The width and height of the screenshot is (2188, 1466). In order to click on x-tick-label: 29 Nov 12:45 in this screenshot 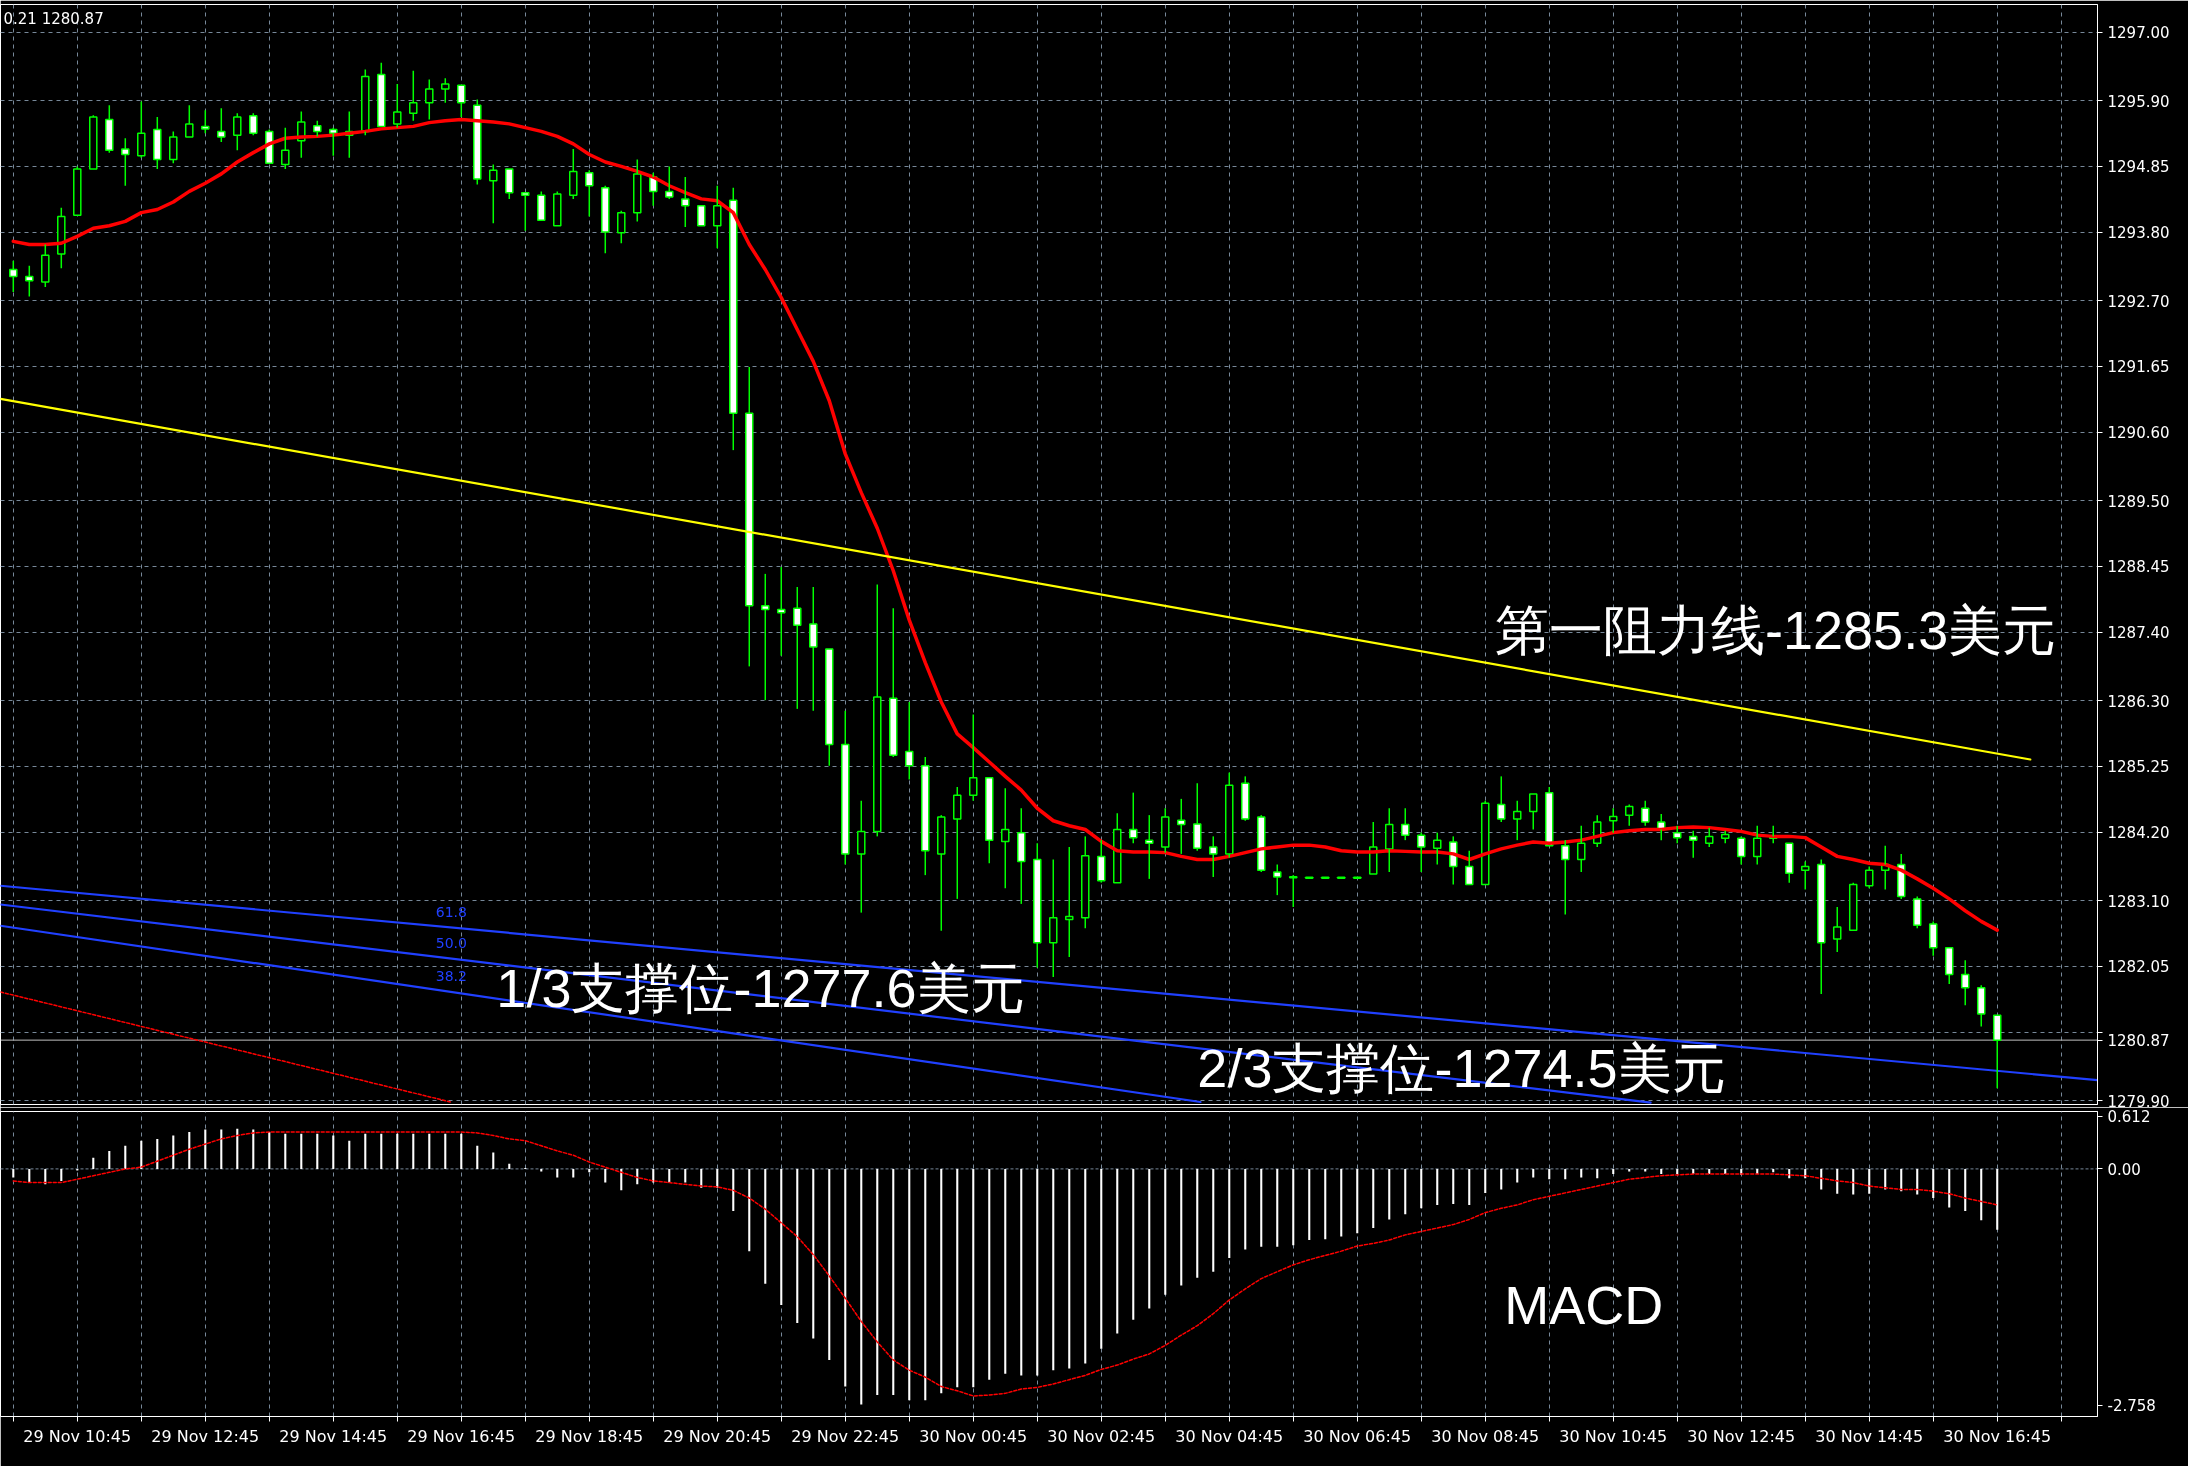, I will do `click(205, 1436)`.